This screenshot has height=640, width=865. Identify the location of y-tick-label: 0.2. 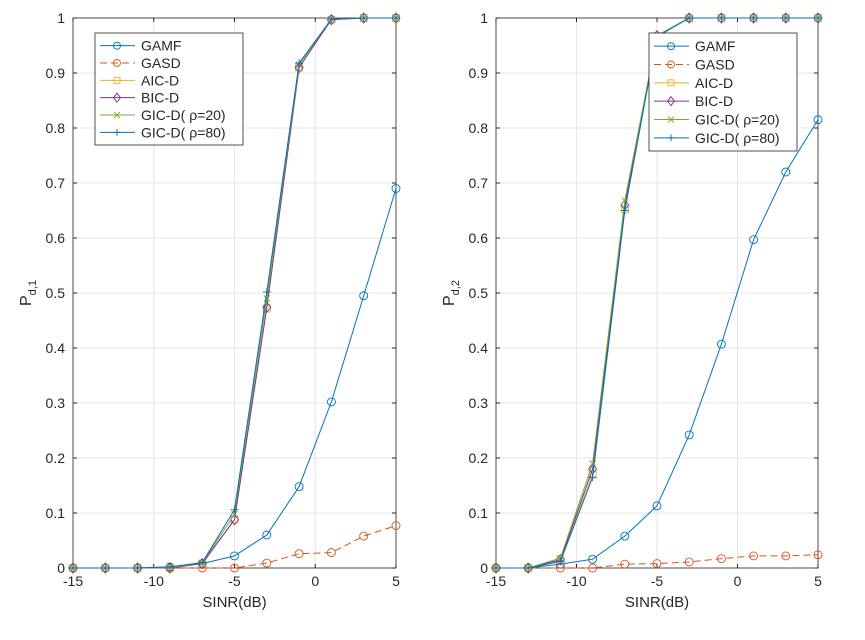
(56, 458).